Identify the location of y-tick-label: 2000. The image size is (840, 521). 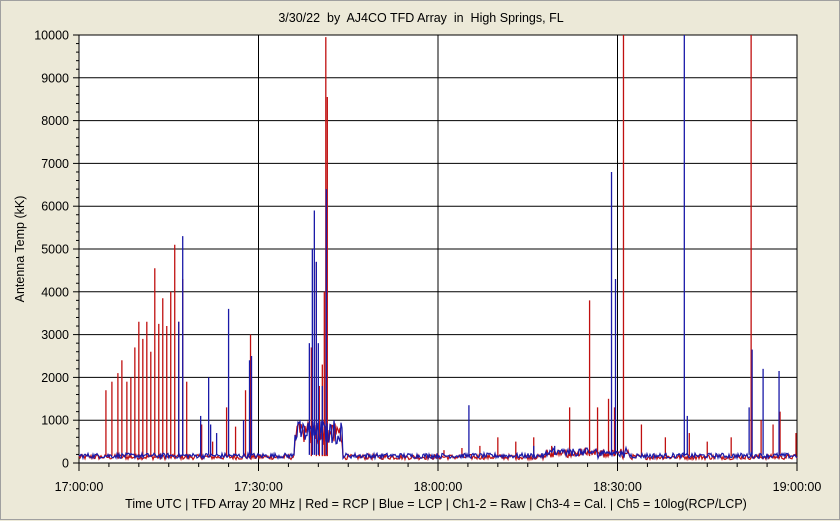
(55, 378).